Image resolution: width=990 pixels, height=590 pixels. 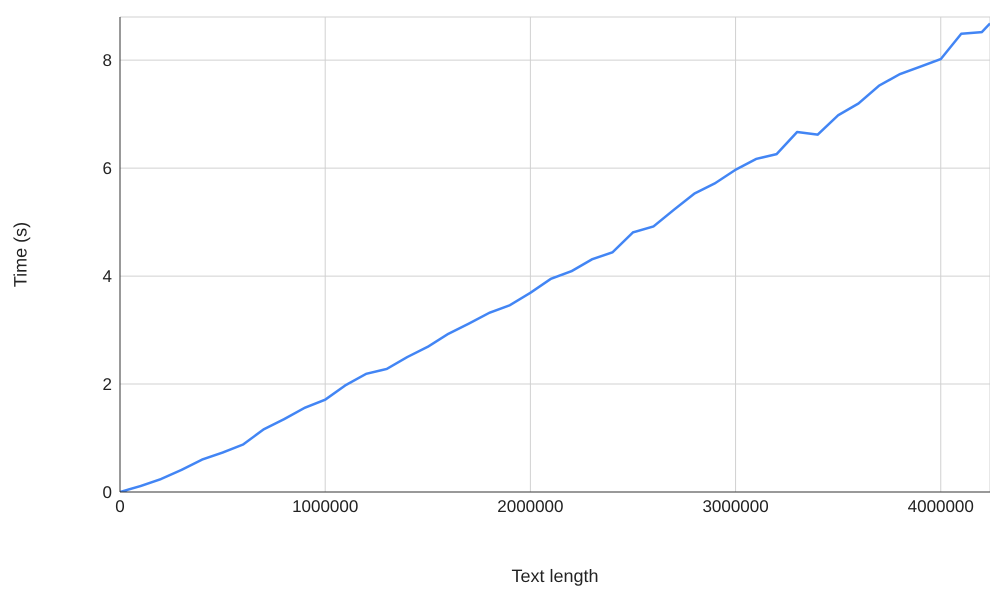 What do you see at coordinates (120, 506) in the screenshot?
I see `x-tick-label: 0` at bounding box center [120, 506].